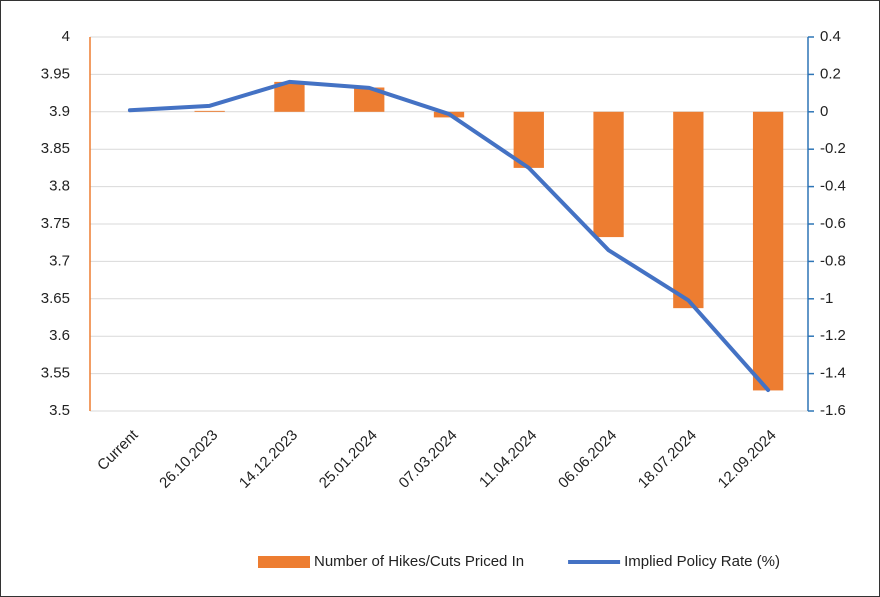 The height and width of the screenshot is (597, 880). I want to click on y-tick-label: 3.9, so click(59, 111).